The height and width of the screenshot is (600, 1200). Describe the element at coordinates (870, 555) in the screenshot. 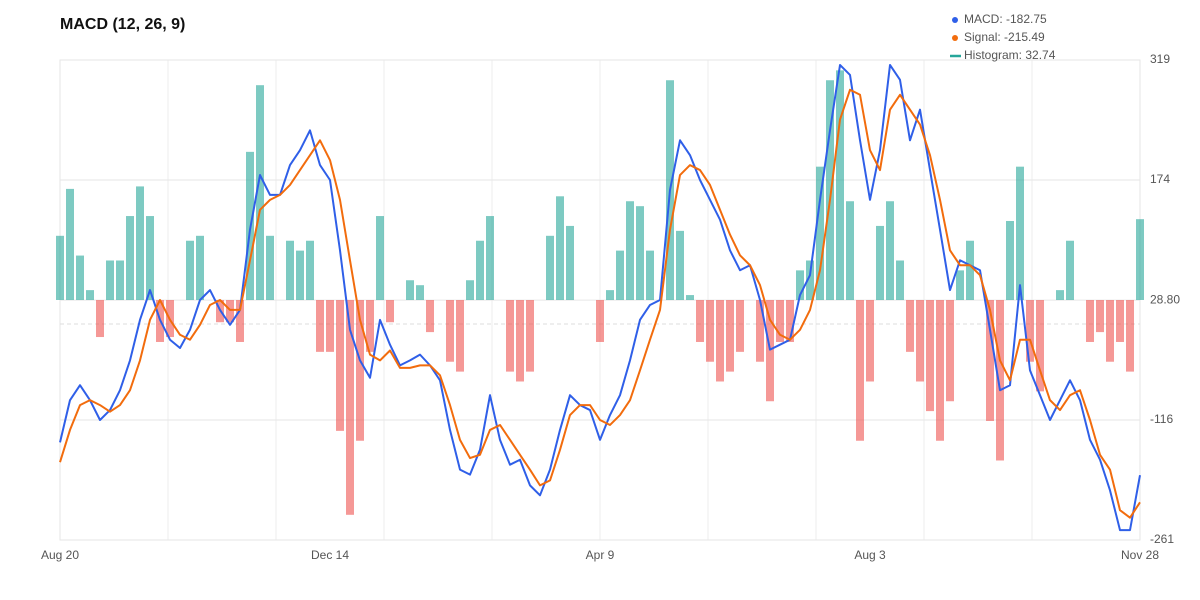

I see `x-tick-label: Aug 3` at that location.